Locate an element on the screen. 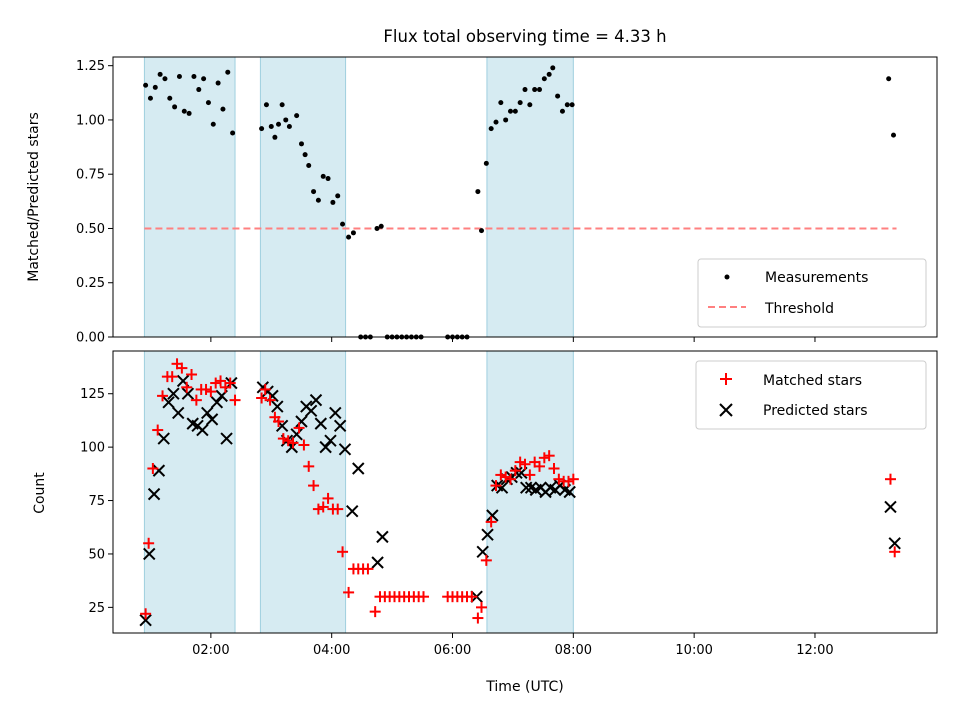  bottom-y-axis-label: Count is located at coordinates (40, 493).